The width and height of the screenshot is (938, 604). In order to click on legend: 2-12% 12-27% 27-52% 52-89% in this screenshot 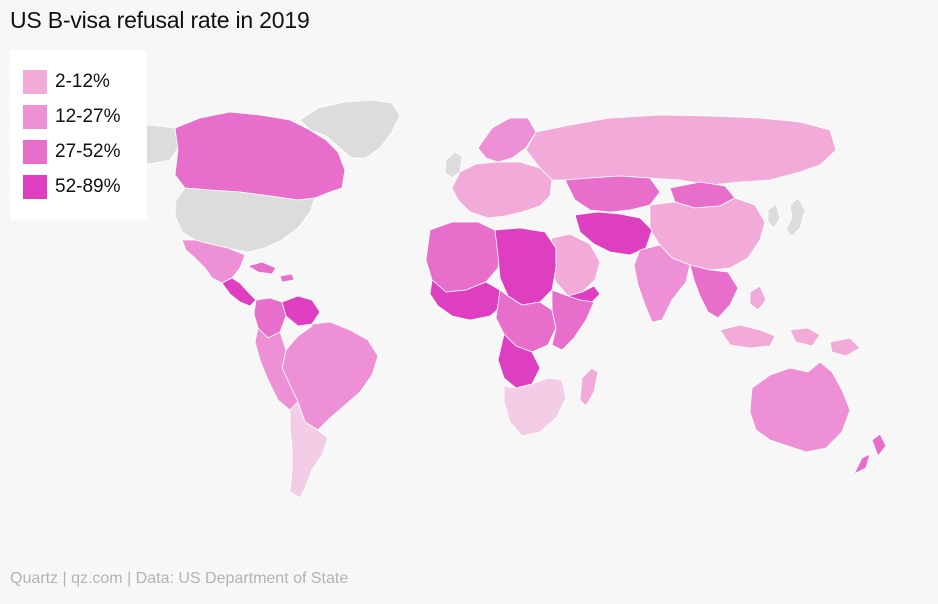, I will do `click(78, 135)`.